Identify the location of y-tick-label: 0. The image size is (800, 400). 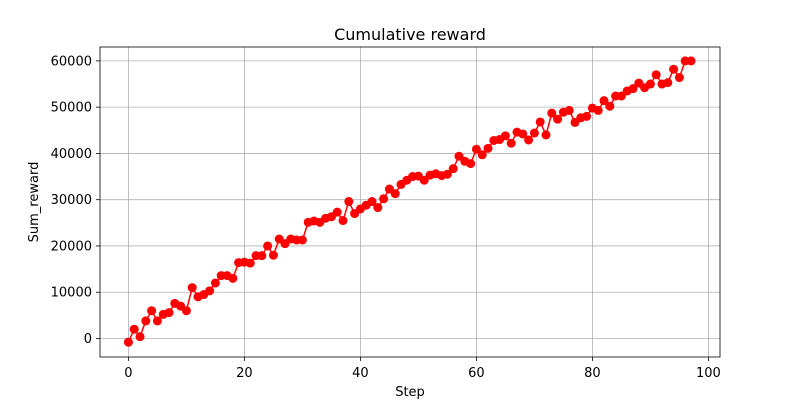
(88, 339).